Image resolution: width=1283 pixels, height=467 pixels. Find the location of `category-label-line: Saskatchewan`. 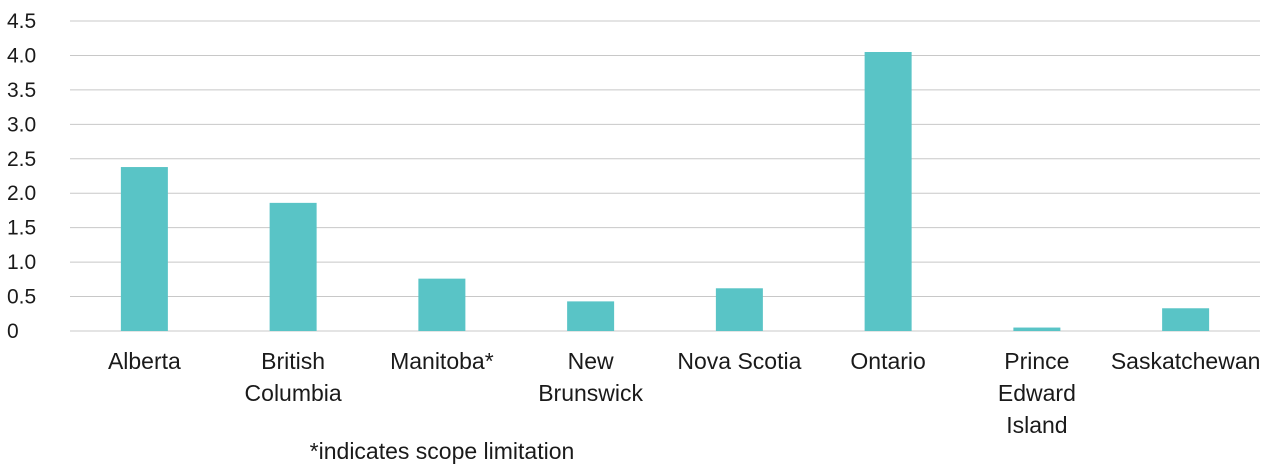

category-label-line: Saskatchewan is located at coordinates (1186, 361).